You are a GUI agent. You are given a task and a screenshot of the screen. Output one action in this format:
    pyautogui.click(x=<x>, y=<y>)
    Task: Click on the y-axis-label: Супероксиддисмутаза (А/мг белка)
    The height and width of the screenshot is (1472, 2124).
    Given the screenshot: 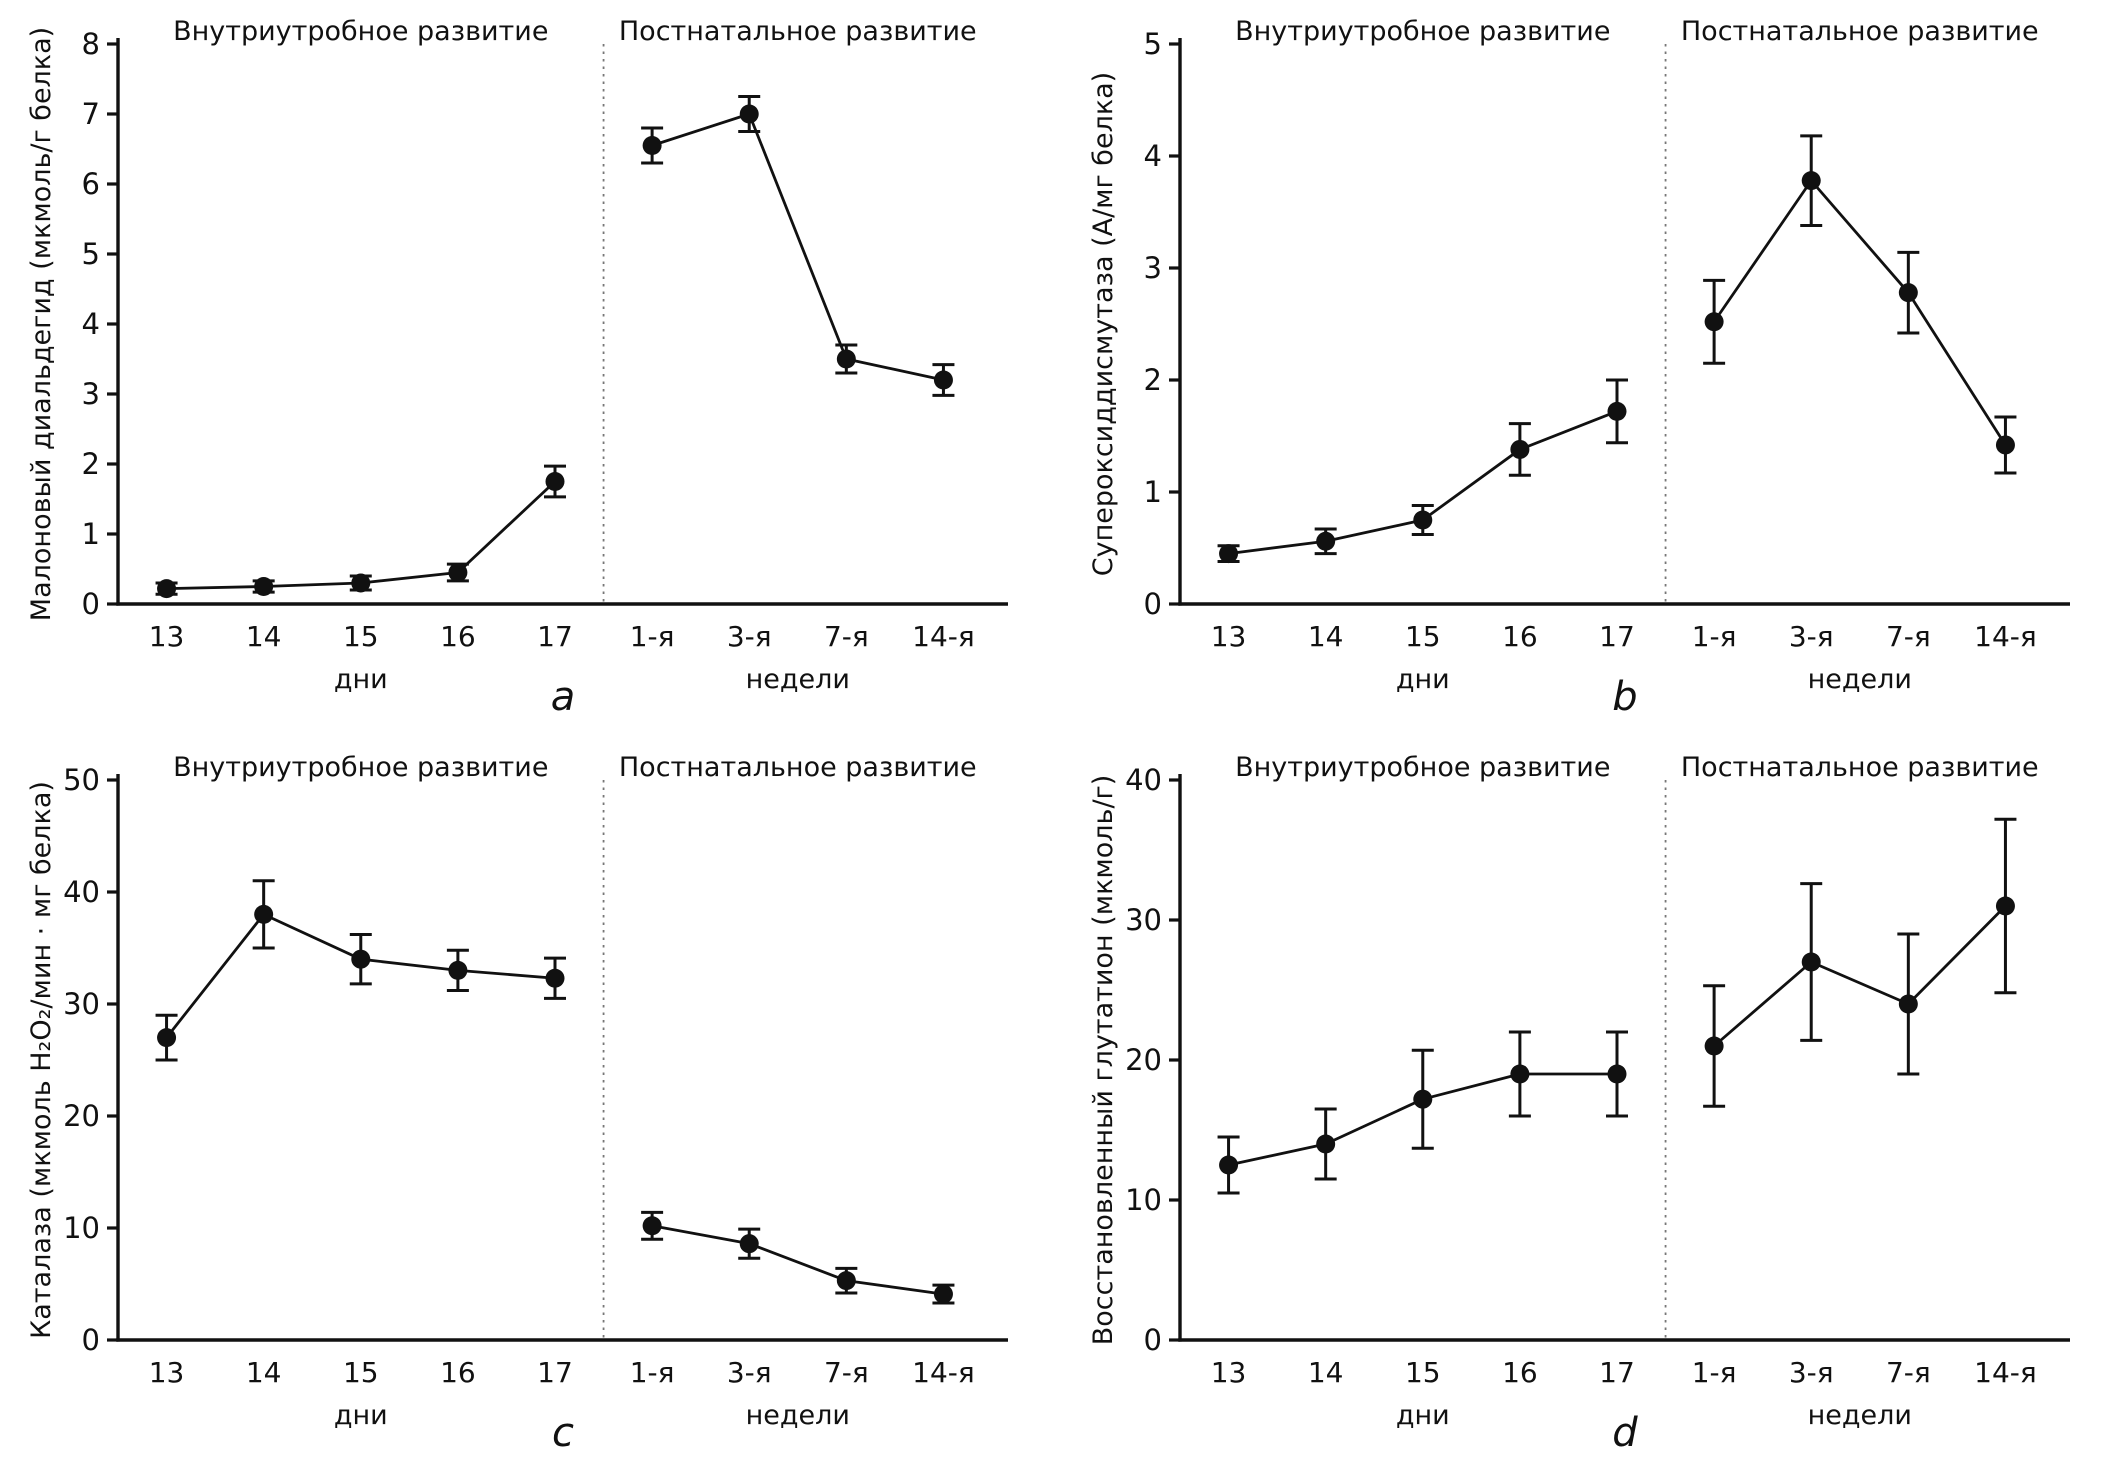 What is the action you would take?
    pyautogui.click(x=1103, y=324)
    